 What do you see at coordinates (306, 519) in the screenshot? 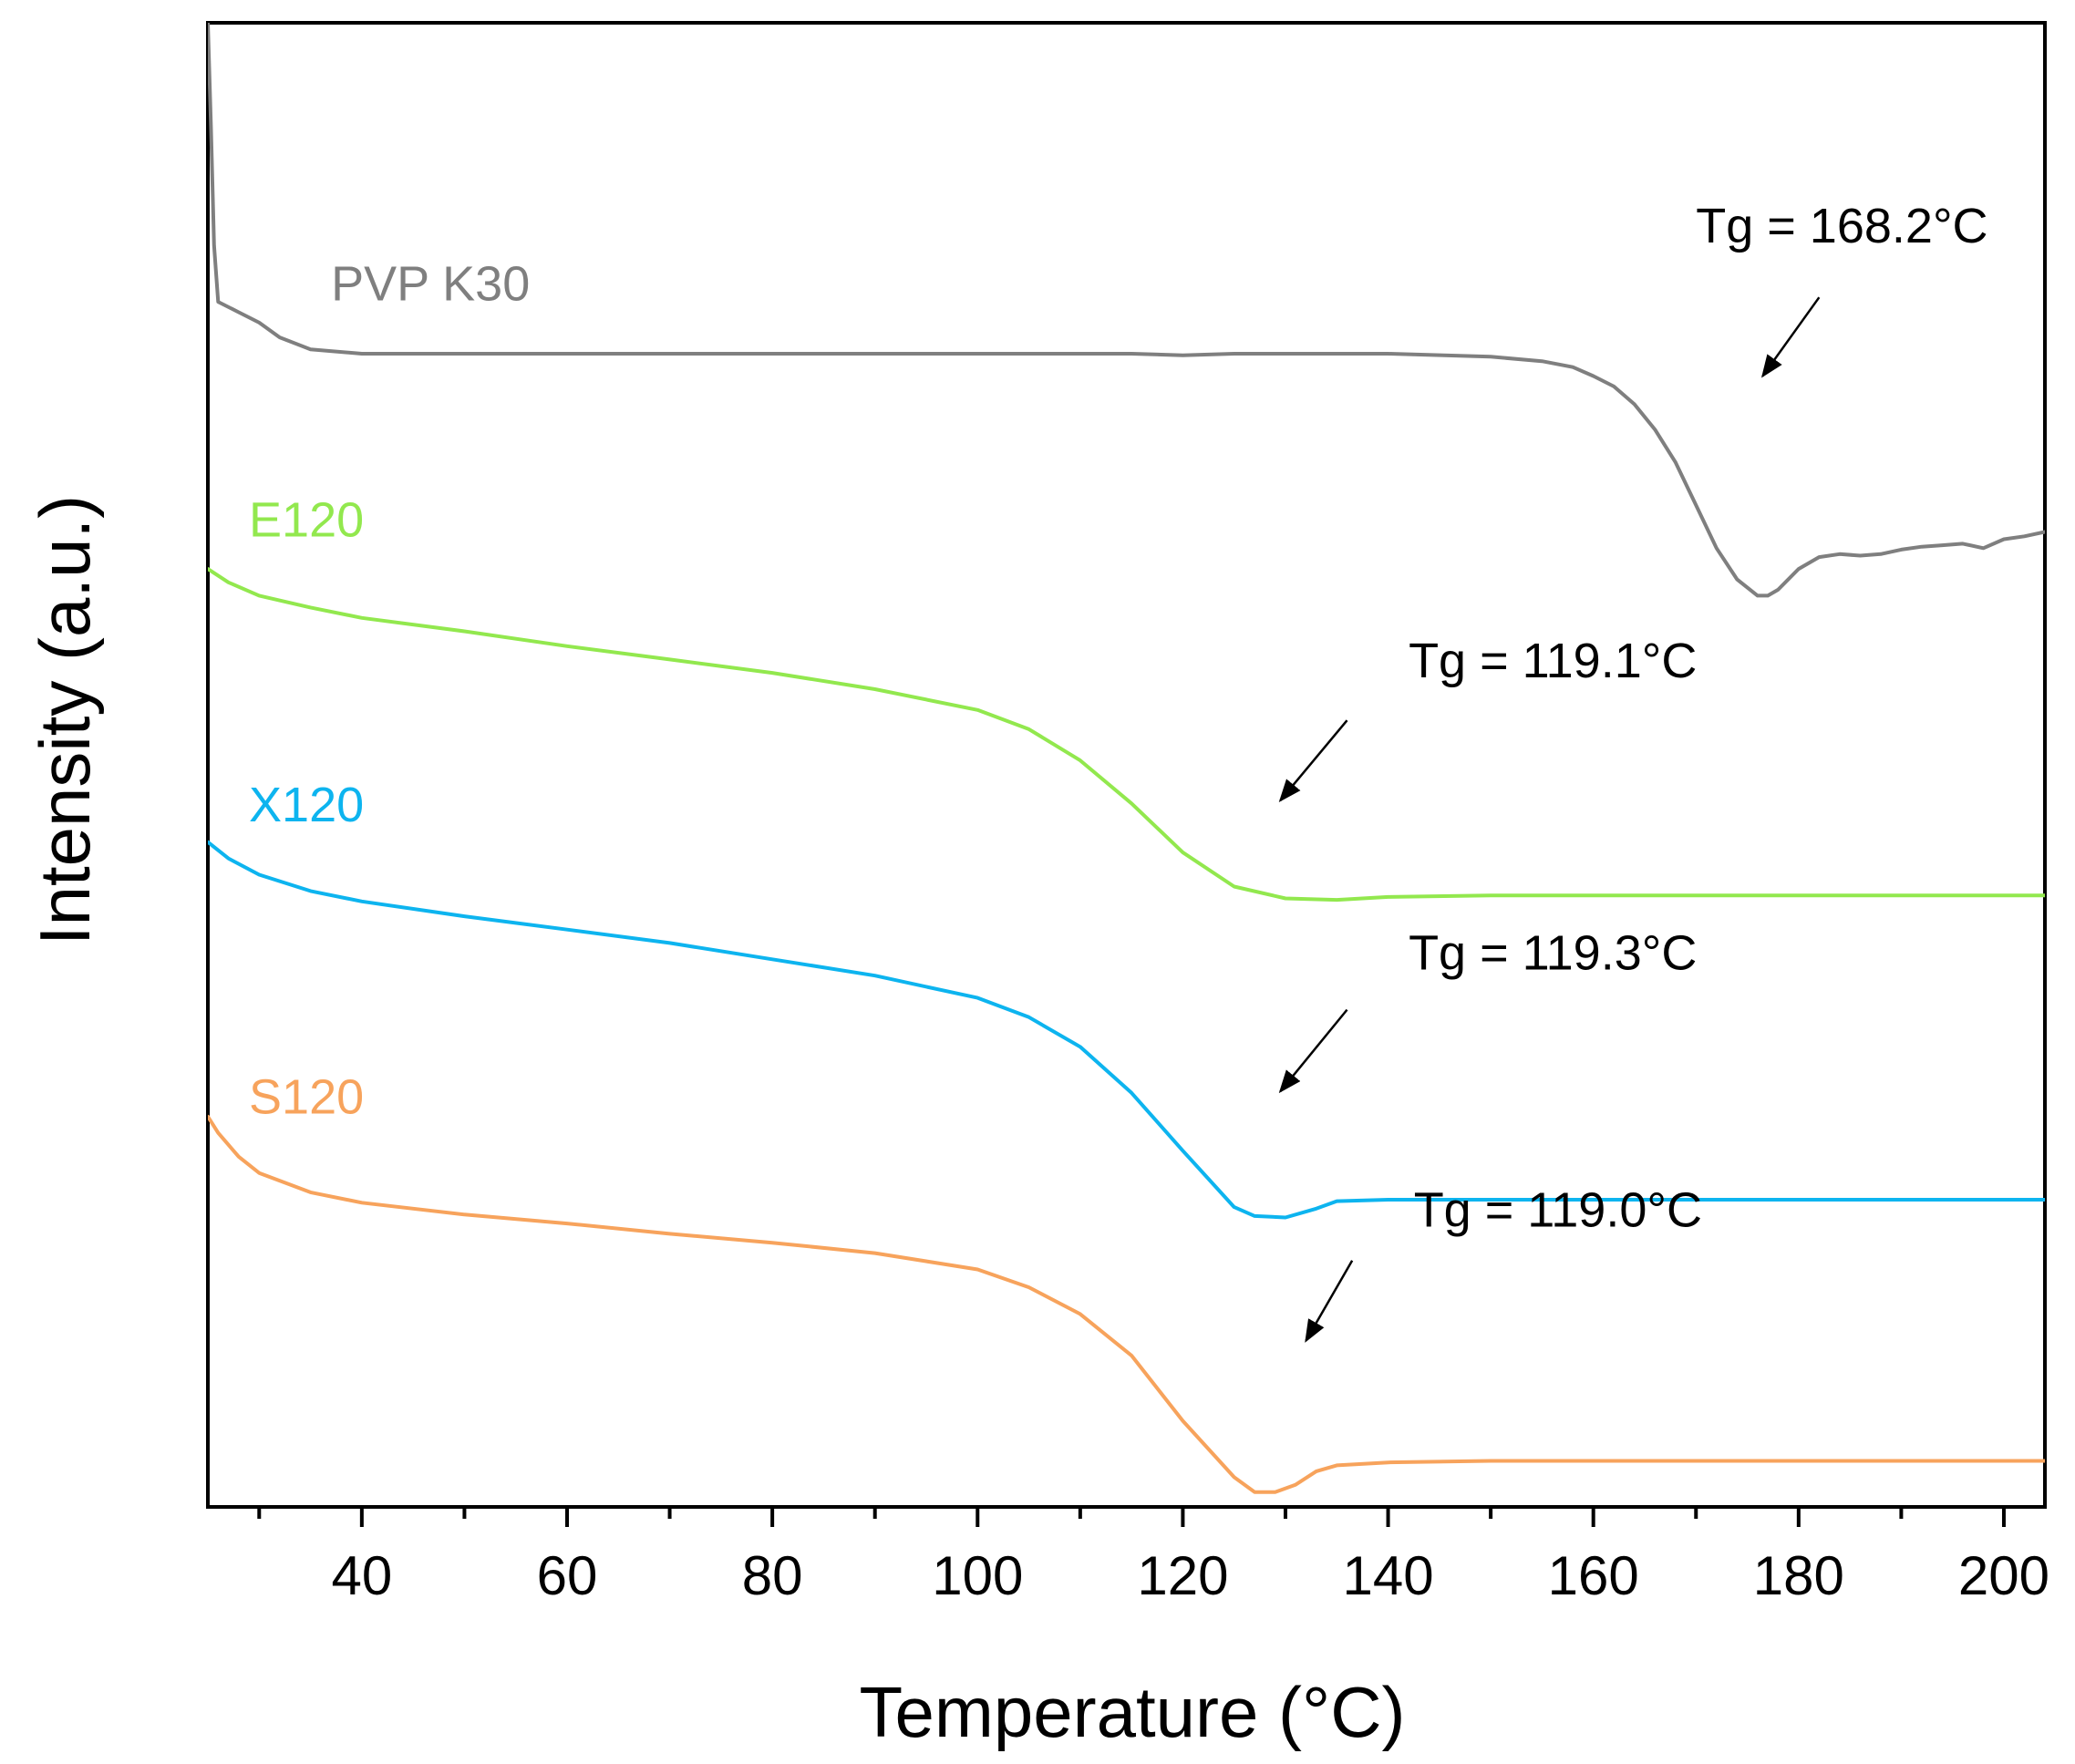
I see `series-label-e120: E120` at bounding box center [306, 519].